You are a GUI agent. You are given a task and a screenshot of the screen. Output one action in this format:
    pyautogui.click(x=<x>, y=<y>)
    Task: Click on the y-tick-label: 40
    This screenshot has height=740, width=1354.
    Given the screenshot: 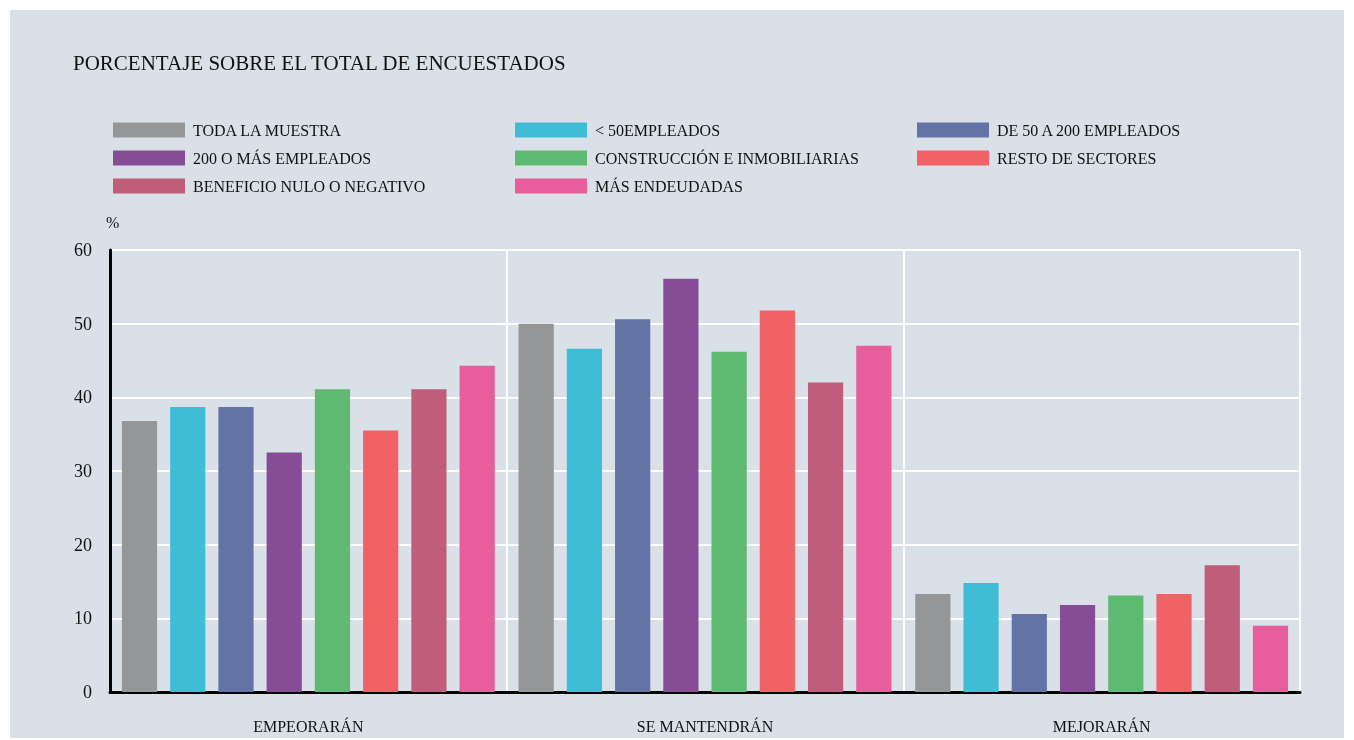 What is the action you would take?
    pyautogui.click(x=83, y=397)
    